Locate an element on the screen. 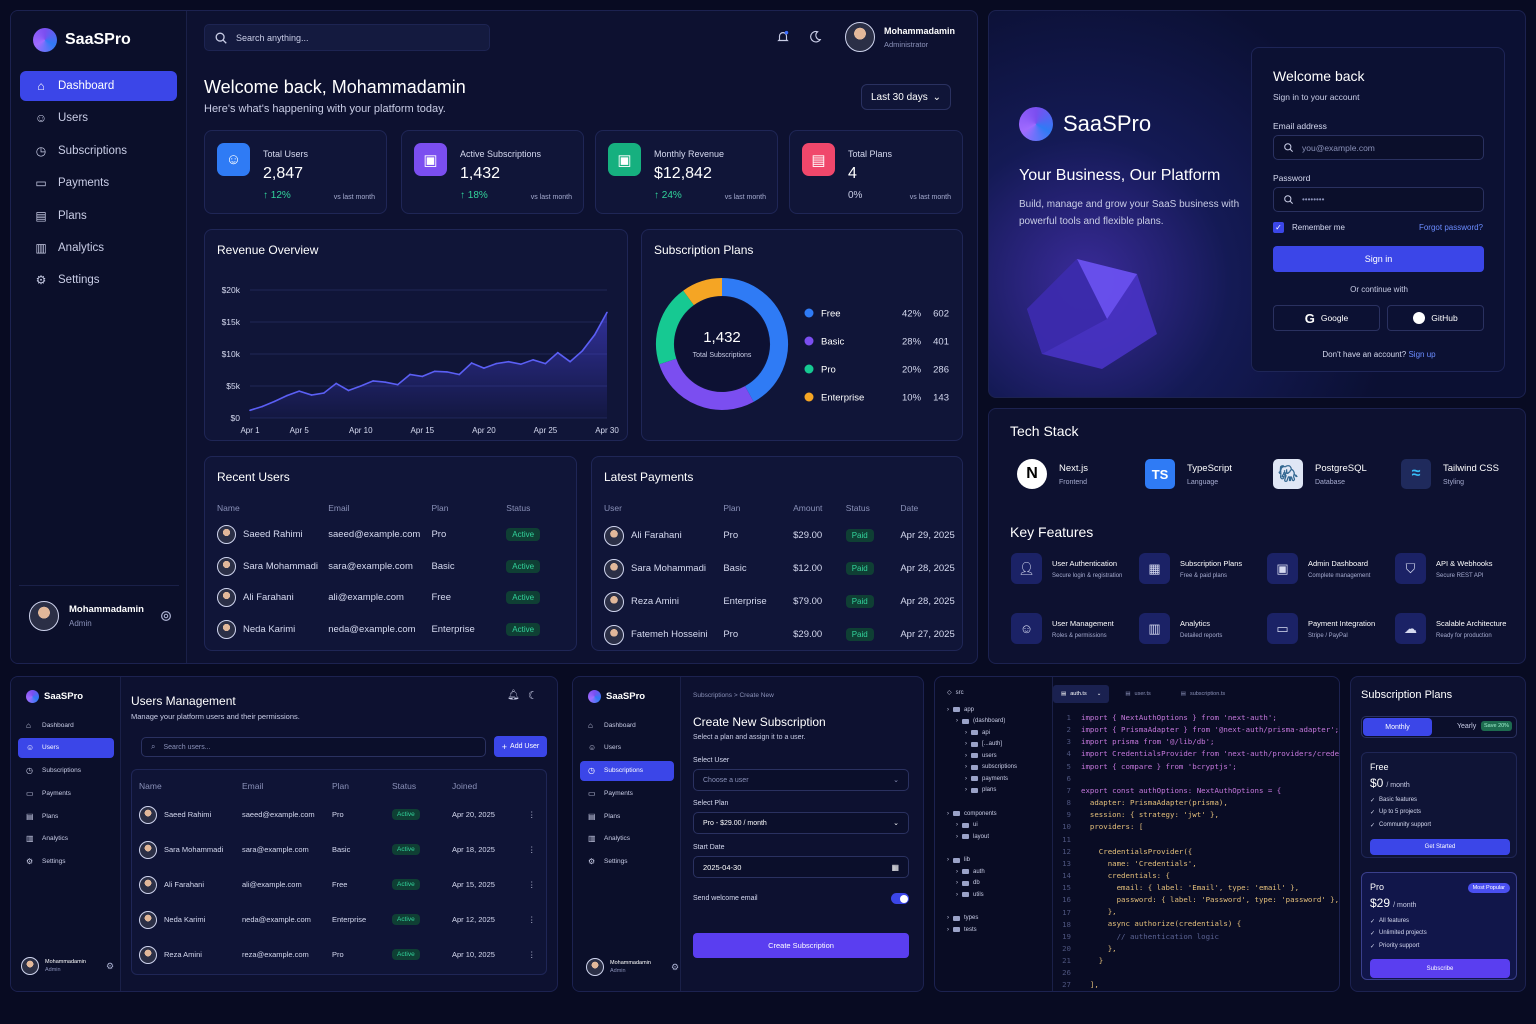  file-tree-item: › ui is located at coordinates (967, 825).